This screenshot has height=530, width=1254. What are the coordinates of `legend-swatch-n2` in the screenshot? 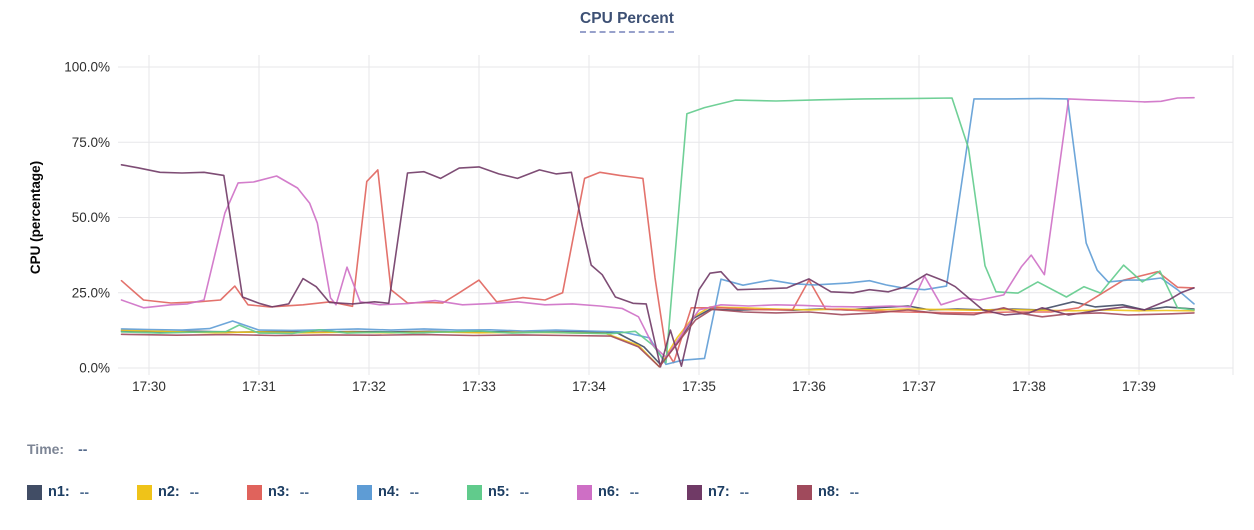 It's located at (144, 492).